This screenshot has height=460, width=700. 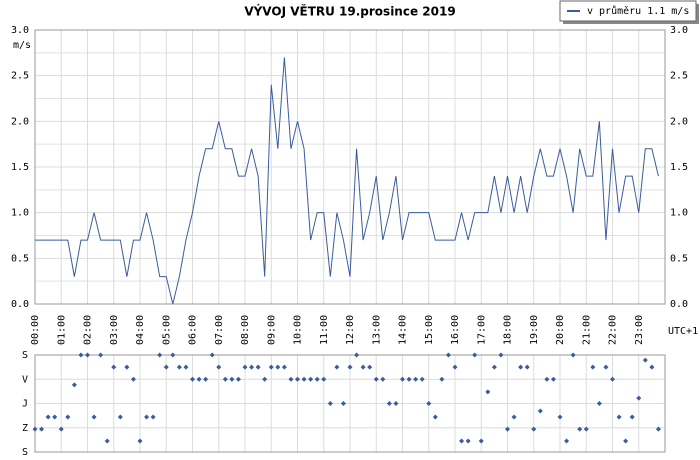 I want to click on x-tick-label: 10:00, so click(x=298, y=330).